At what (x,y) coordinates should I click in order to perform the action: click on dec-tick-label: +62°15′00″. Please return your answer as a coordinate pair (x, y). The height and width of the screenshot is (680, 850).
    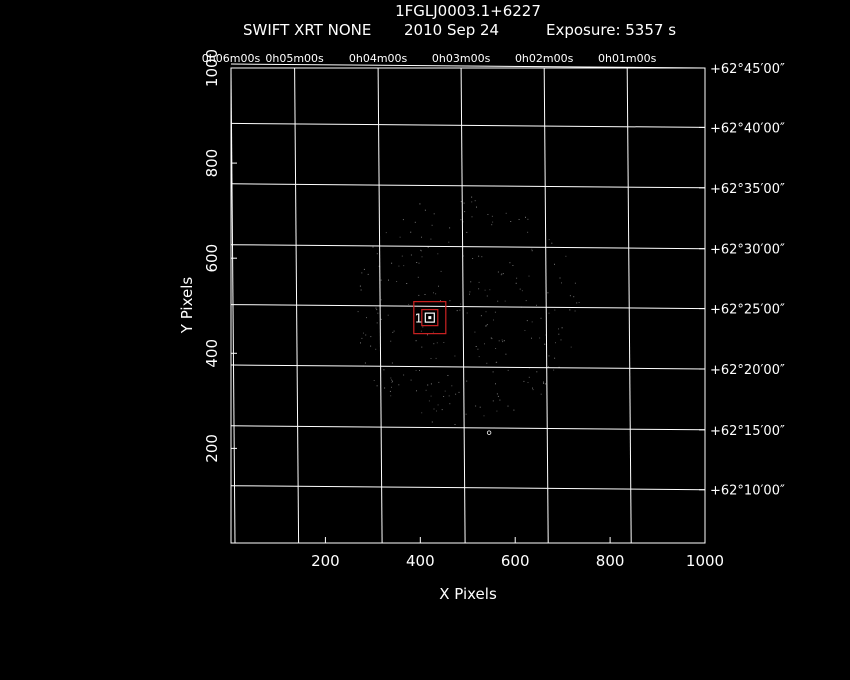
    Looking at the image, I should click on (747, 431).